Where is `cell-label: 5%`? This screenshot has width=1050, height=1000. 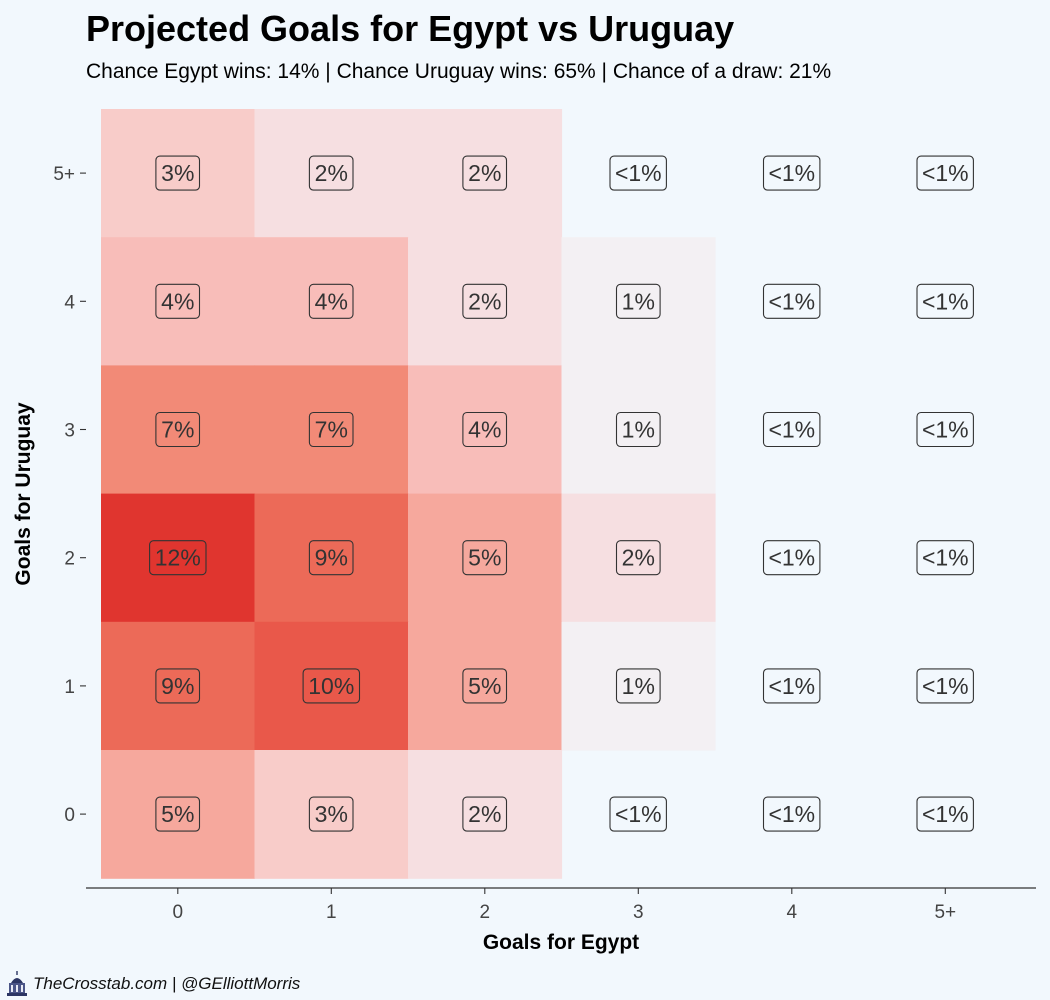
cell-label: 5% is located at coordinates (485, 686).